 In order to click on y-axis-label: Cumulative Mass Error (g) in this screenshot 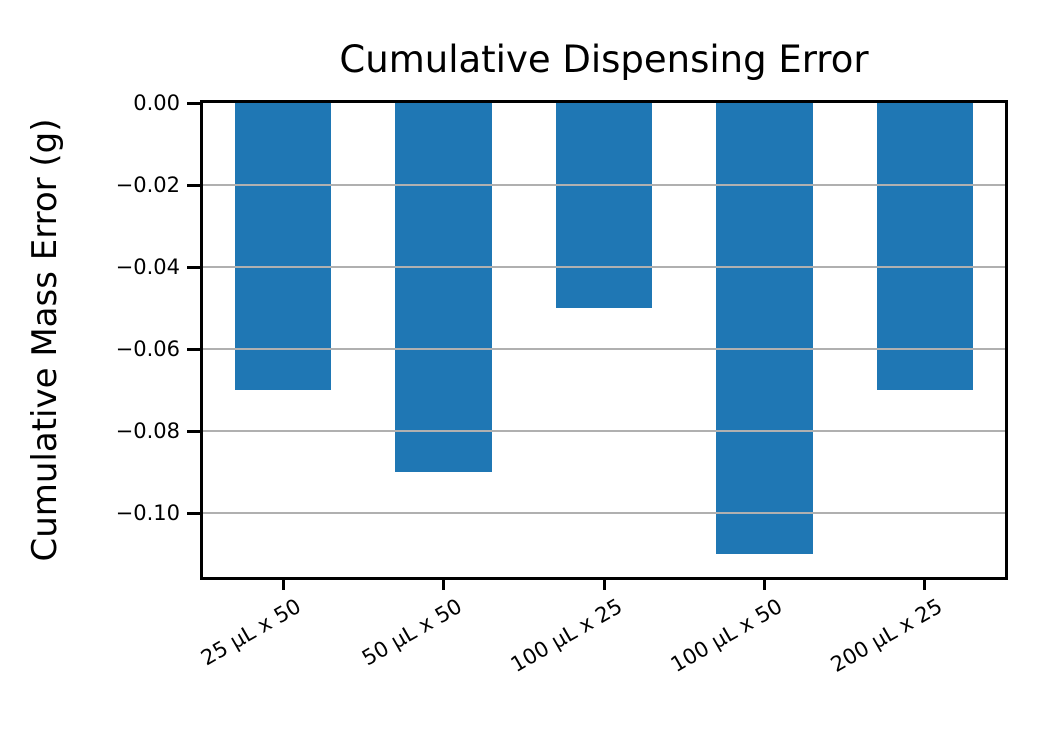, I will do `click(45, 340)`.